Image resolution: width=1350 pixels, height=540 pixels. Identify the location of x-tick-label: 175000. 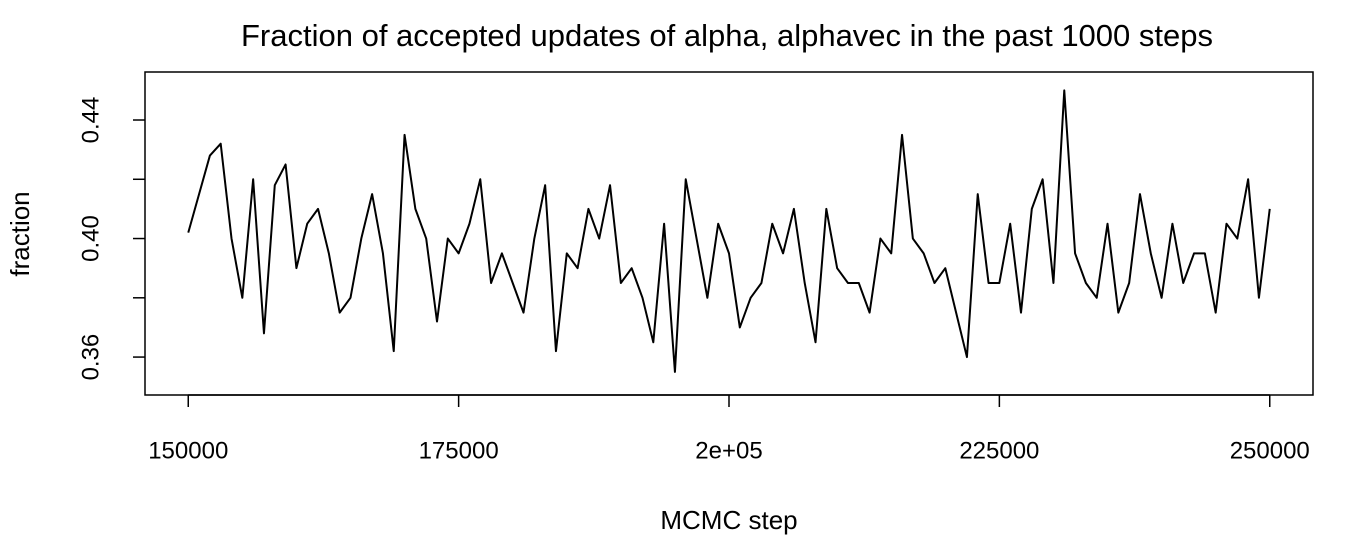
(459, 450).